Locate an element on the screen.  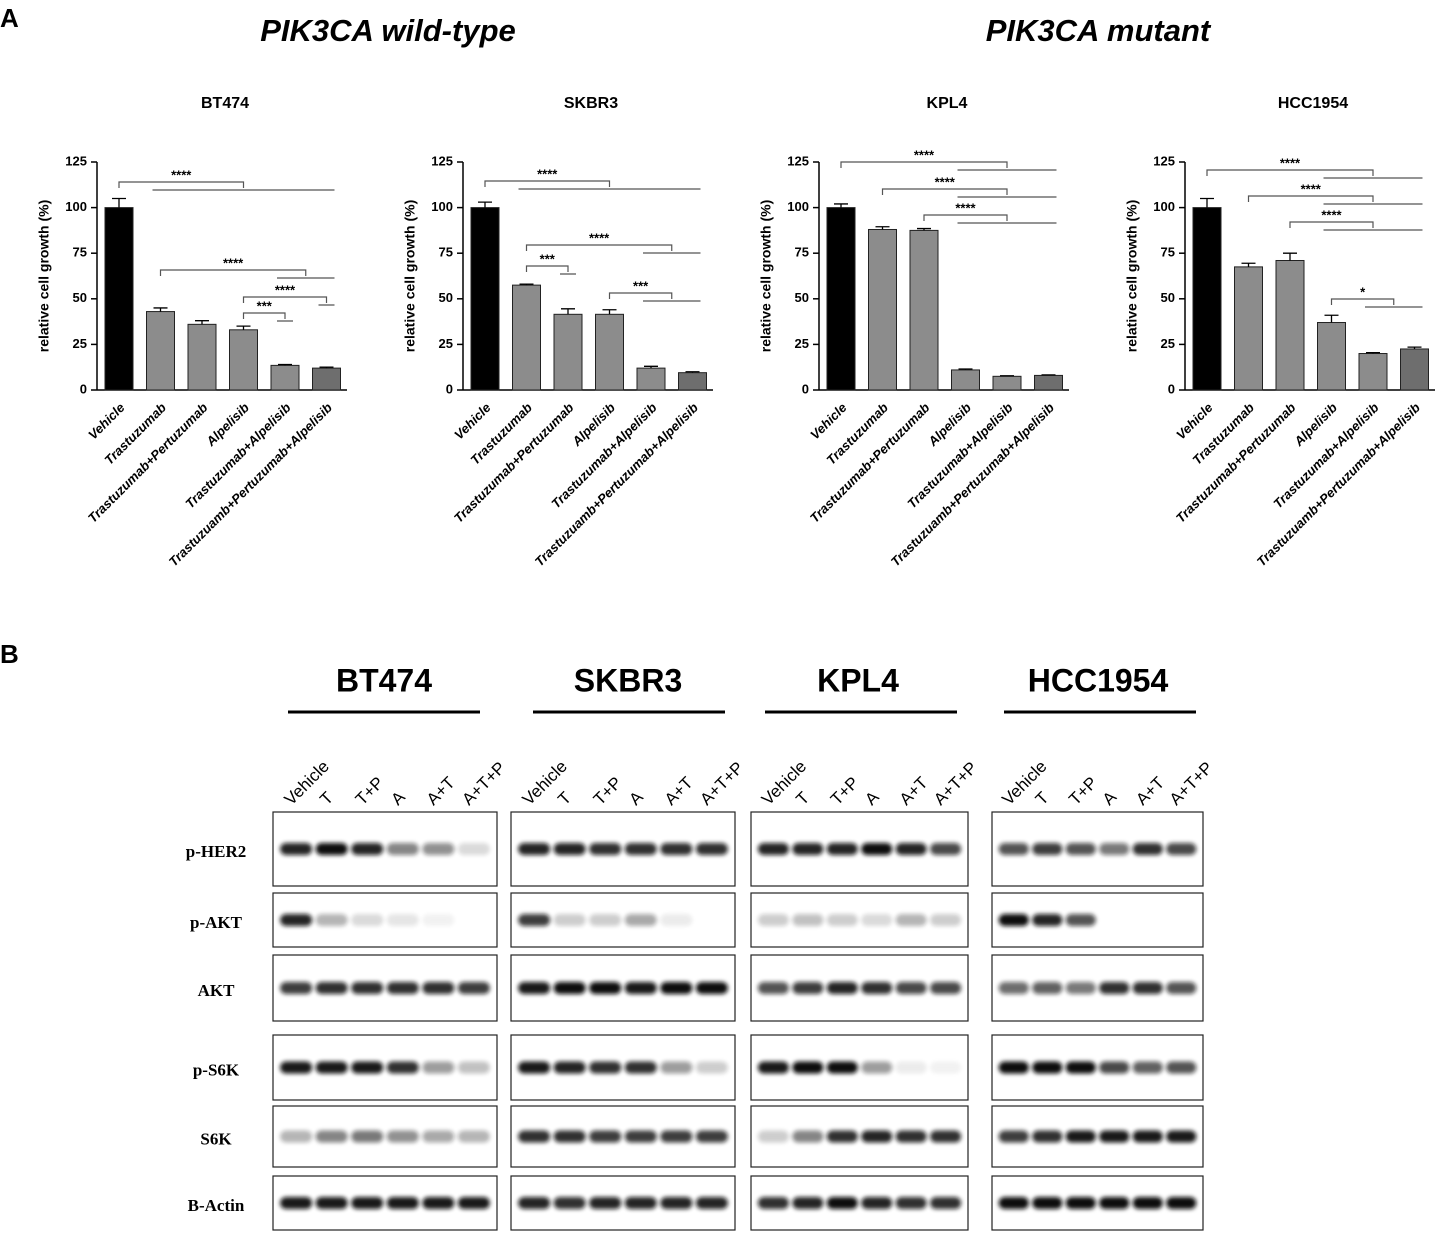
row-label: S6K is located at coordinates (216, 1138).